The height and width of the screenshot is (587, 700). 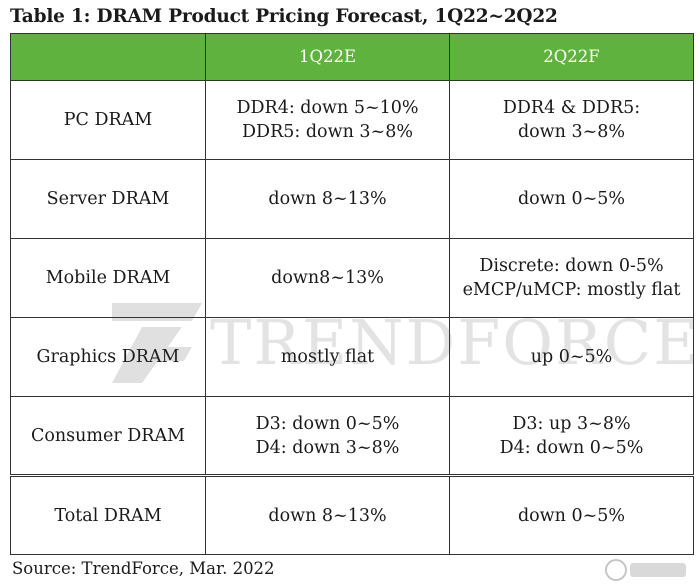 I want to click on row-label-graphics-dram: Graphics DRAM, so click(x=108, y=357).